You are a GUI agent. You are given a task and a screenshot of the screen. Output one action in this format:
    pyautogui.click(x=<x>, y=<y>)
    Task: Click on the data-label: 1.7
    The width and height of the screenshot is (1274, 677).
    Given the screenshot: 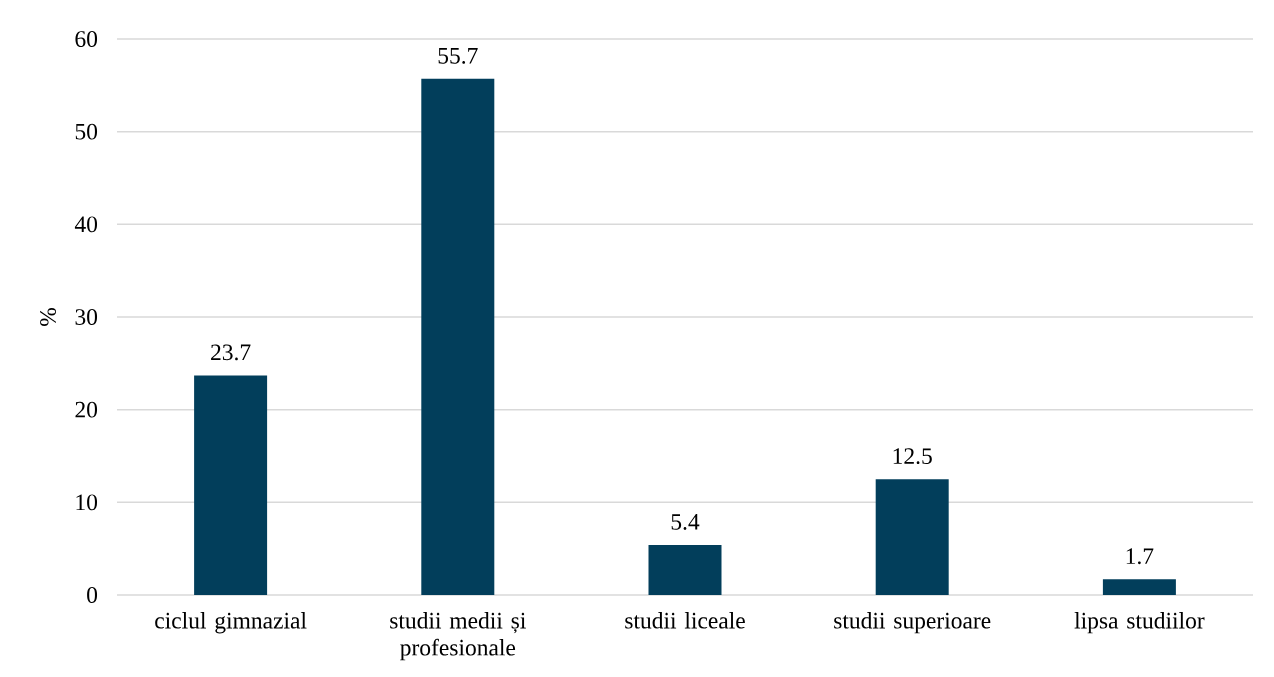 What is the action you would take?
    pyautogui.click(x=1140, y=556)
    